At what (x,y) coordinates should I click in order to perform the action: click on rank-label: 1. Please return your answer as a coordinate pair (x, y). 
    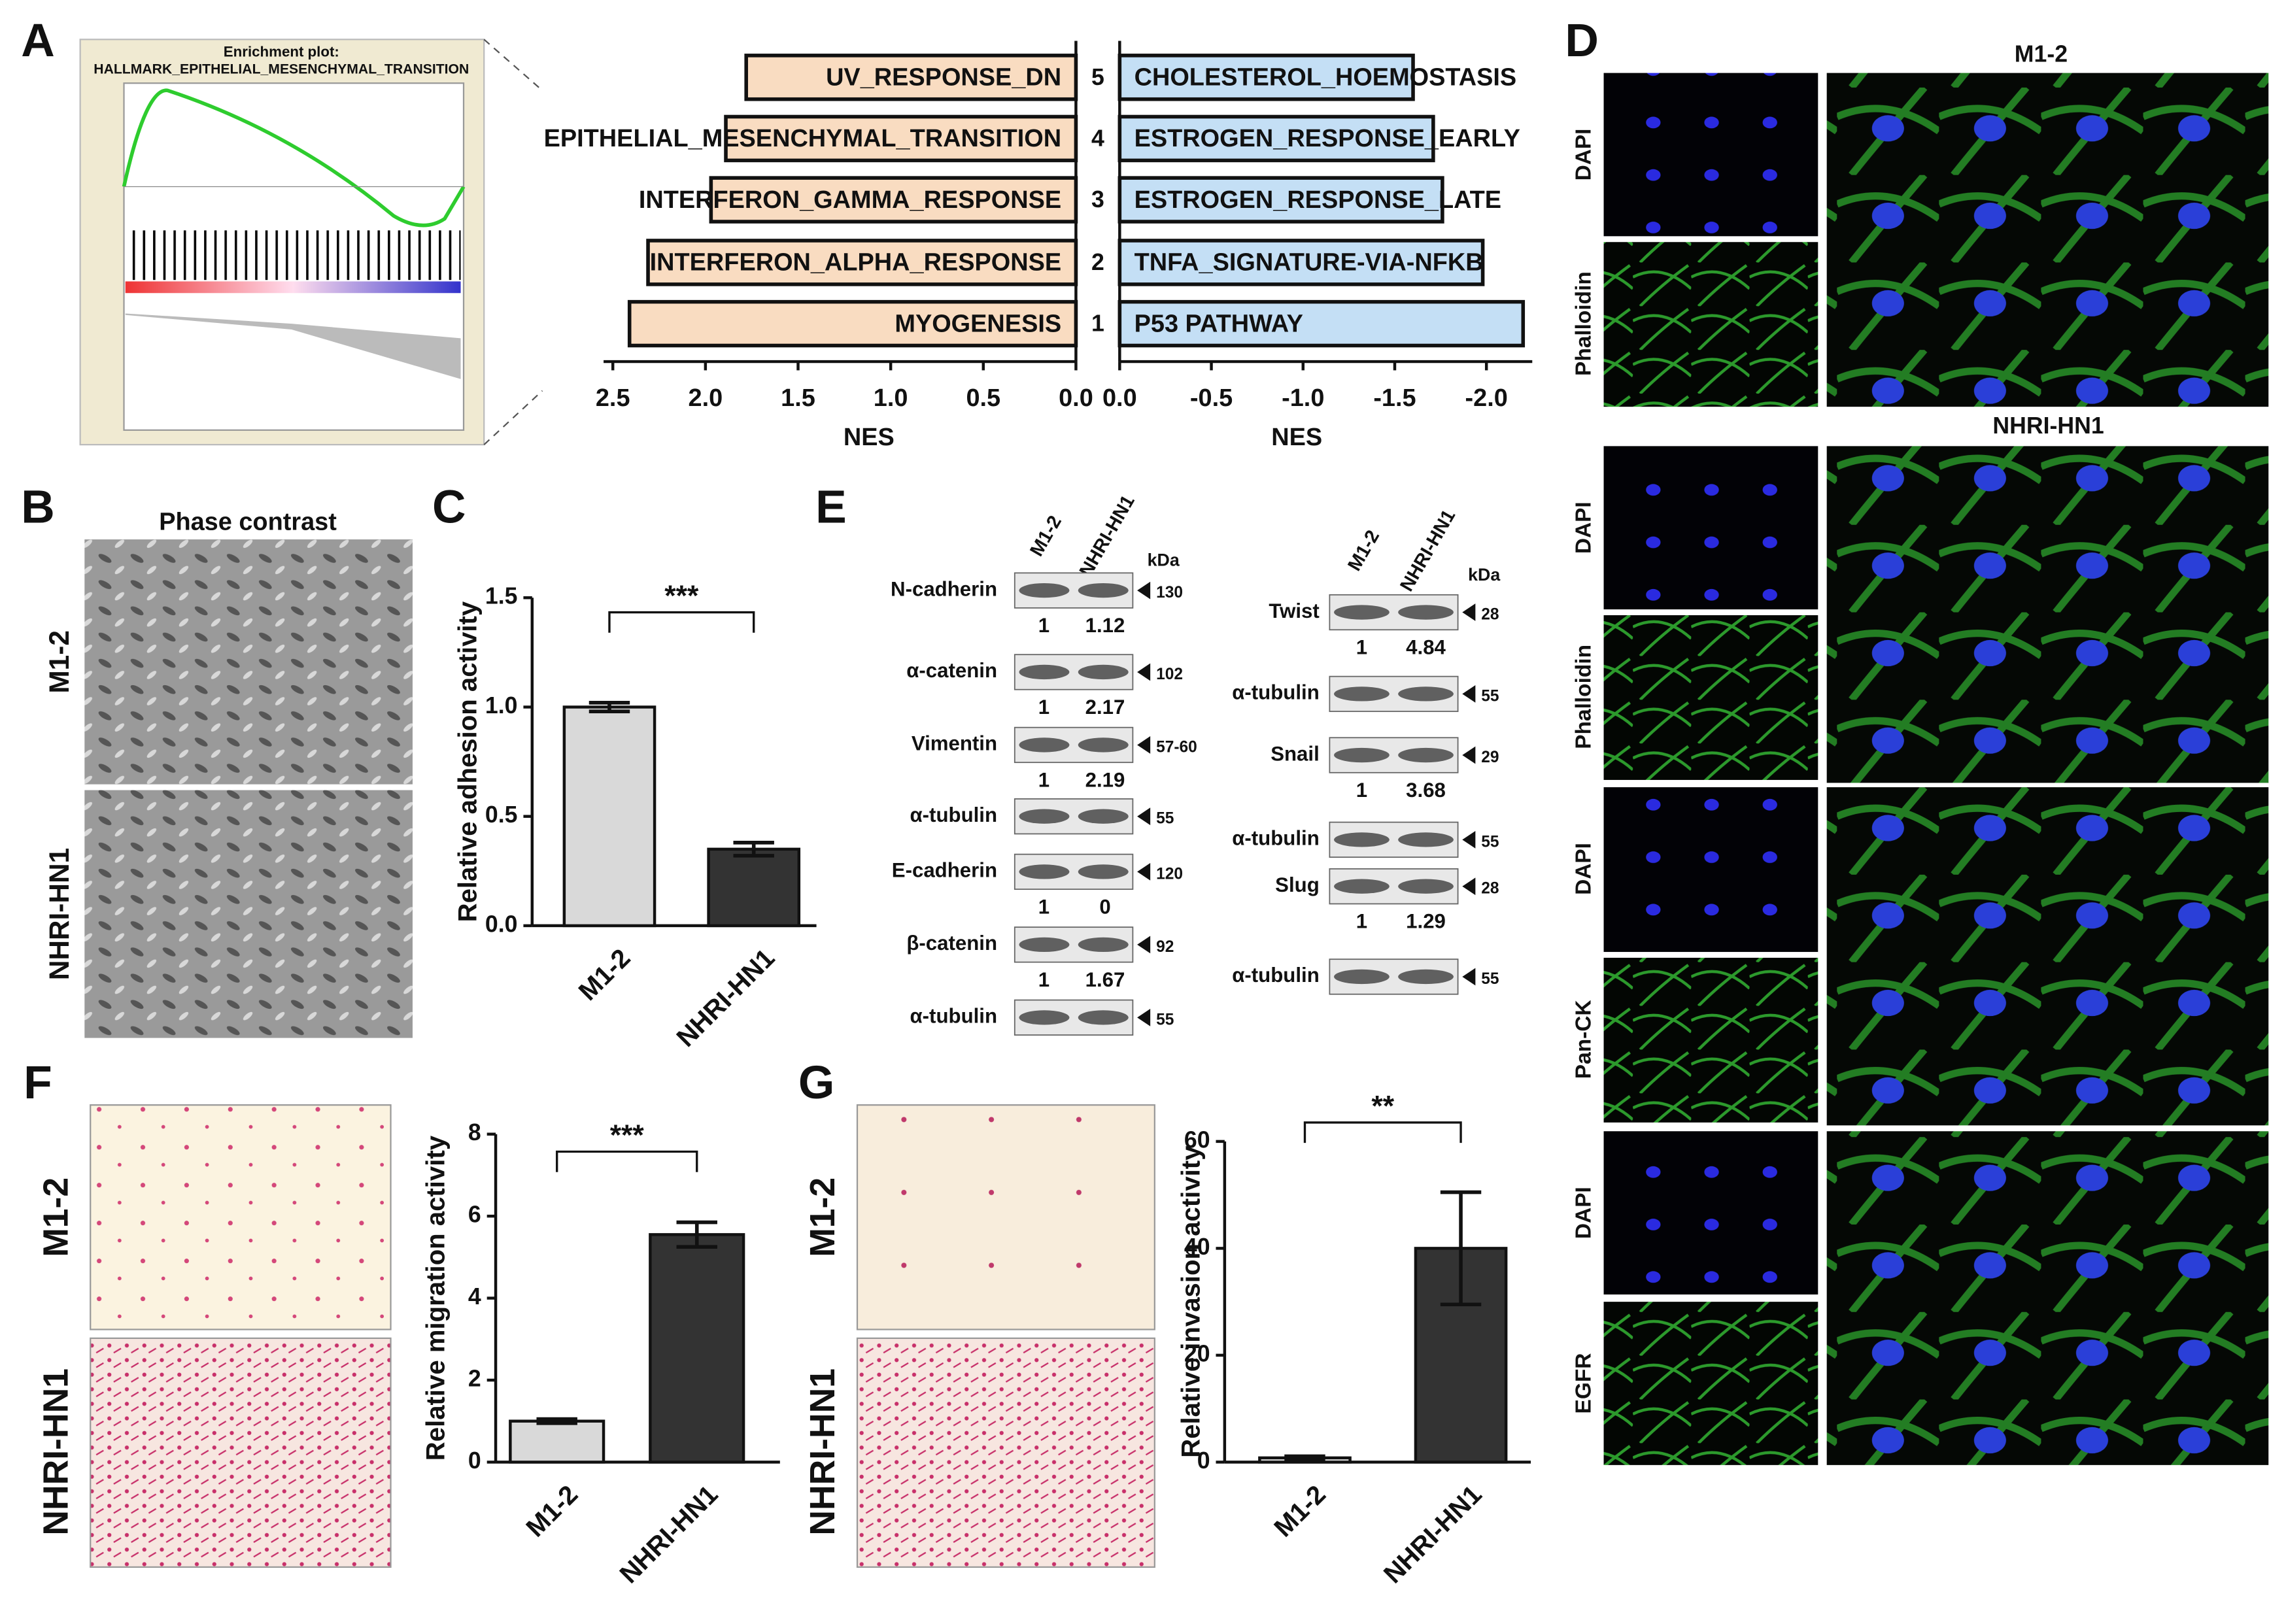
    Looking at the image, I should click on (1097, 324).